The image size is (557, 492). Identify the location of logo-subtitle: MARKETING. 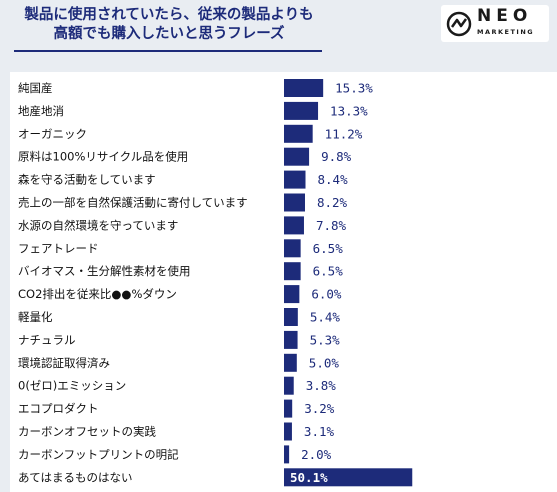
(506, 32).